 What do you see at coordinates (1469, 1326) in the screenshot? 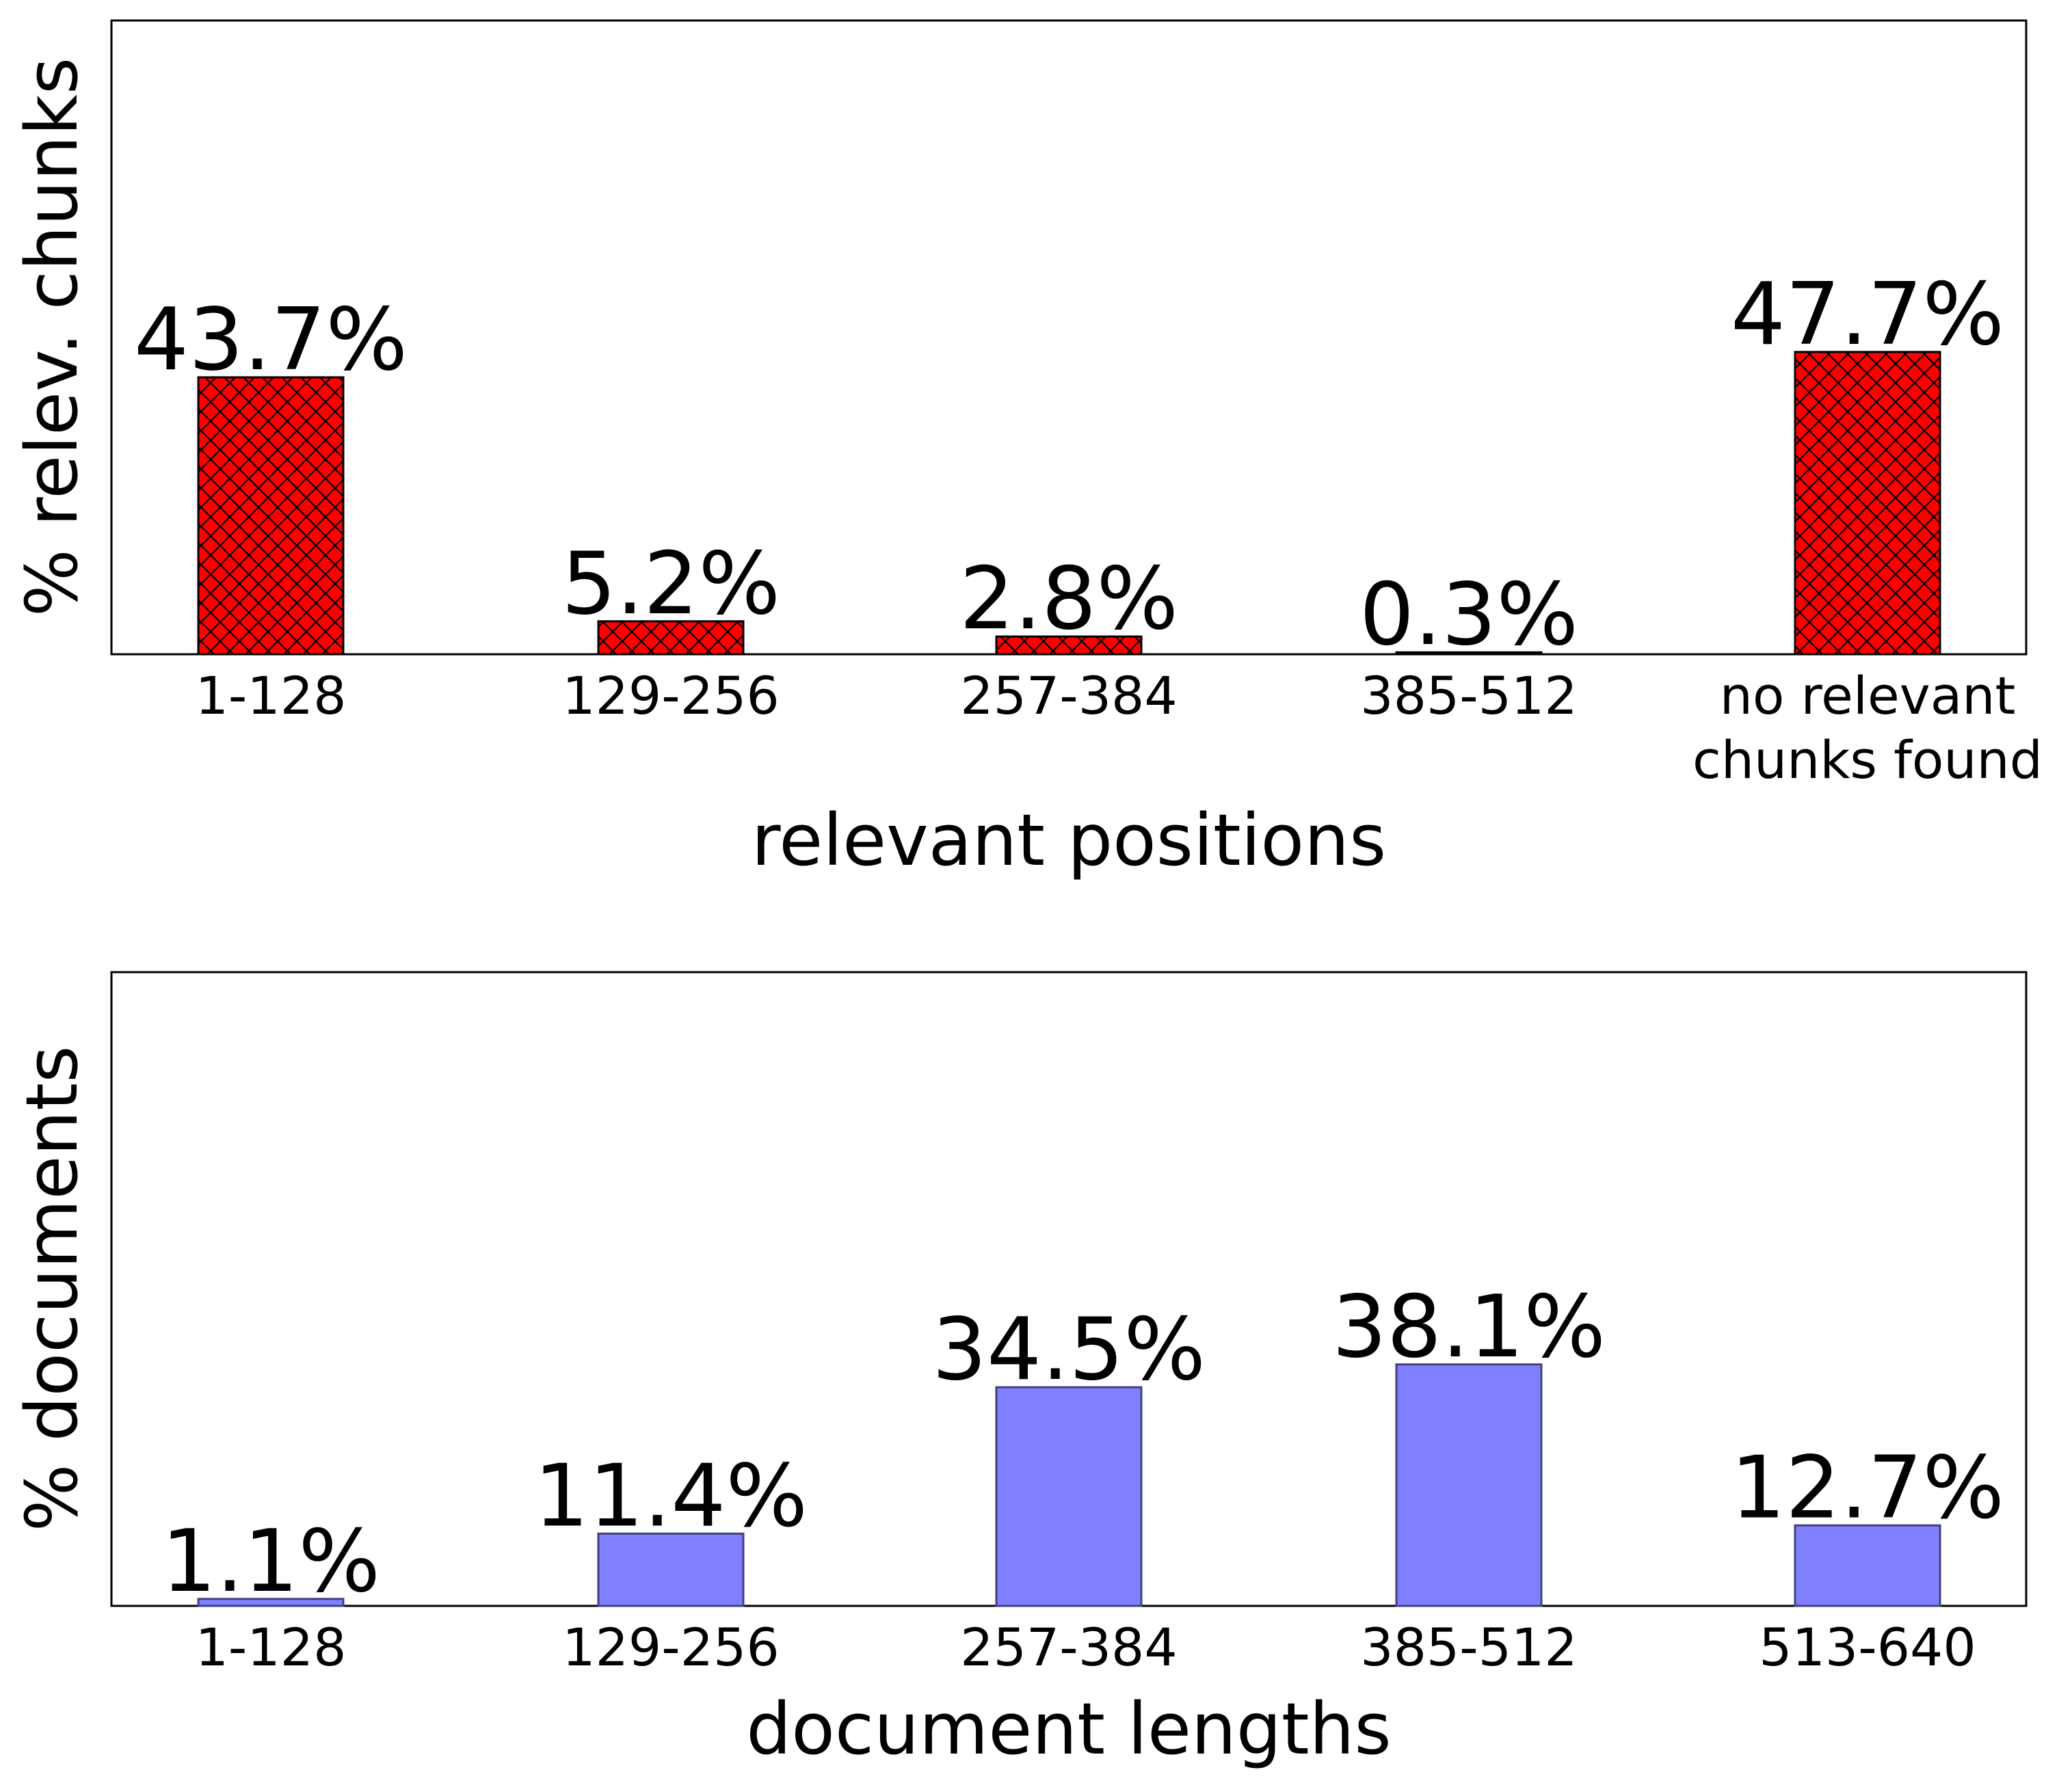
I see `bottom-data-label-4: 38.1%` at bounding box center [1469, 1326].